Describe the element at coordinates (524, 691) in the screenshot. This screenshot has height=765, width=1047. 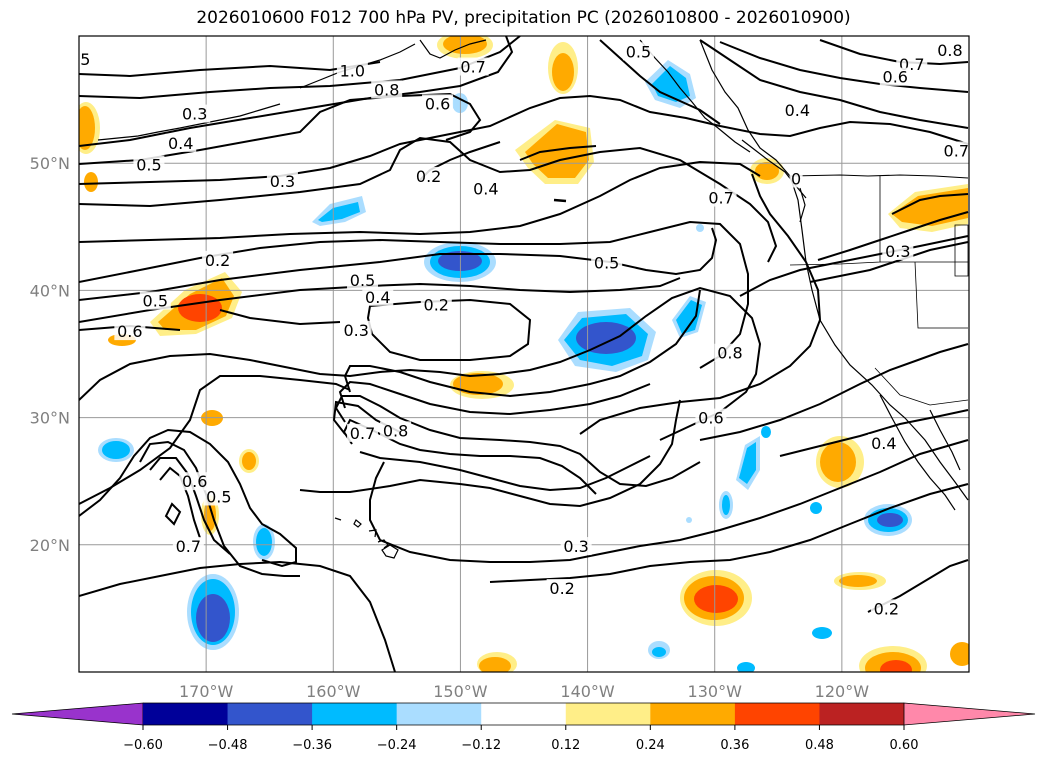
I see `longitude-labels: 170°W 160°W 150°W 140°W 130°W 120°W` at that location.